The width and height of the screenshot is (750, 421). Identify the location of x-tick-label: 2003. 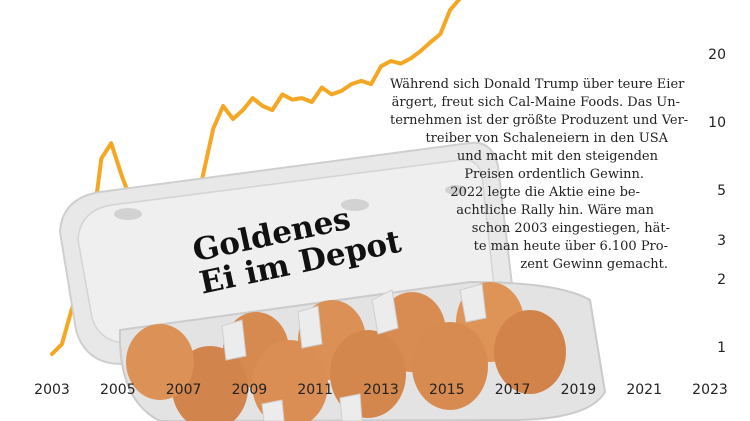
(52, 390).